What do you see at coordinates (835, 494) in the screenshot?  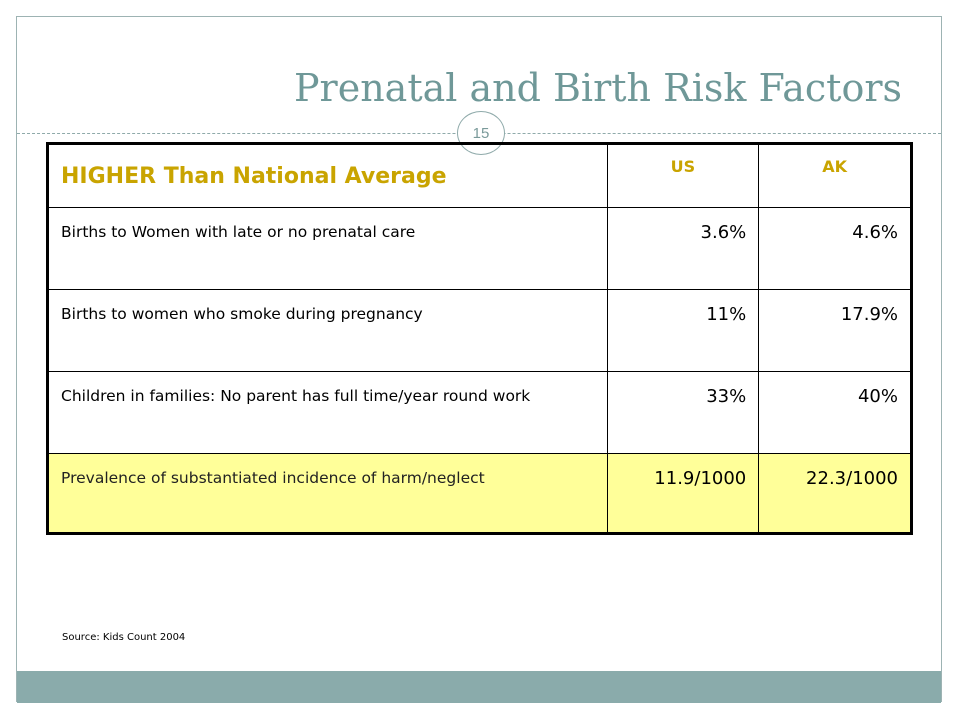 I see `ak-value: 22.3/1000` at bounding box center [835, 494].